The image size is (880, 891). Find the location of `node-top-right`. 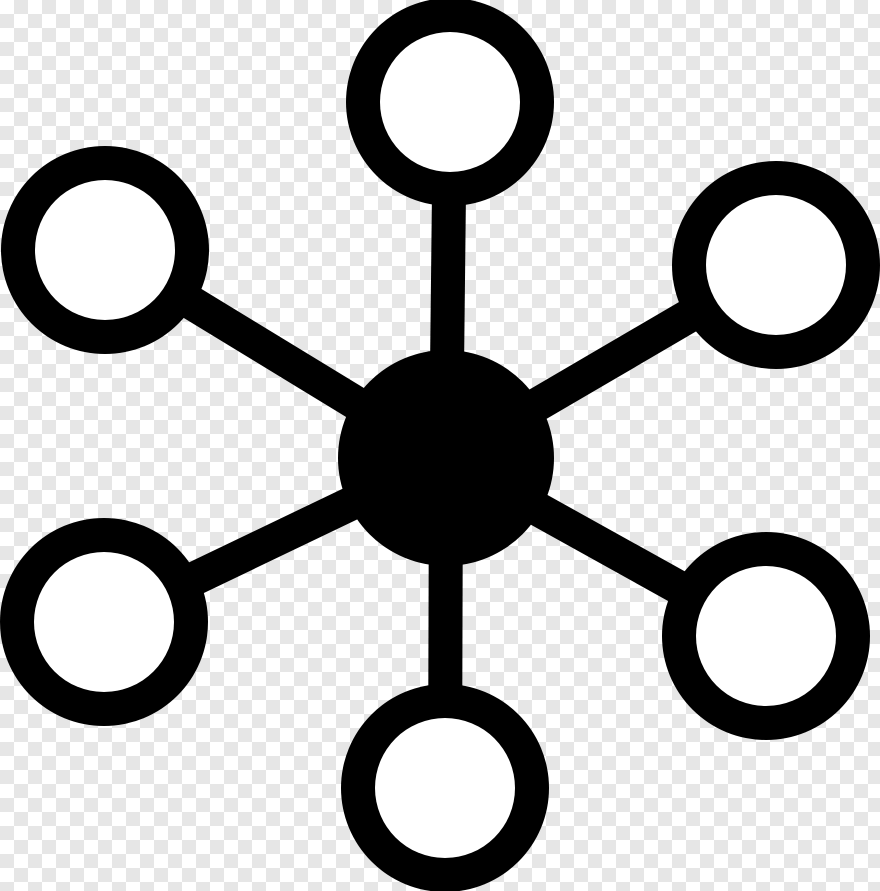

node-top-right is located at coordinates (776, 265).